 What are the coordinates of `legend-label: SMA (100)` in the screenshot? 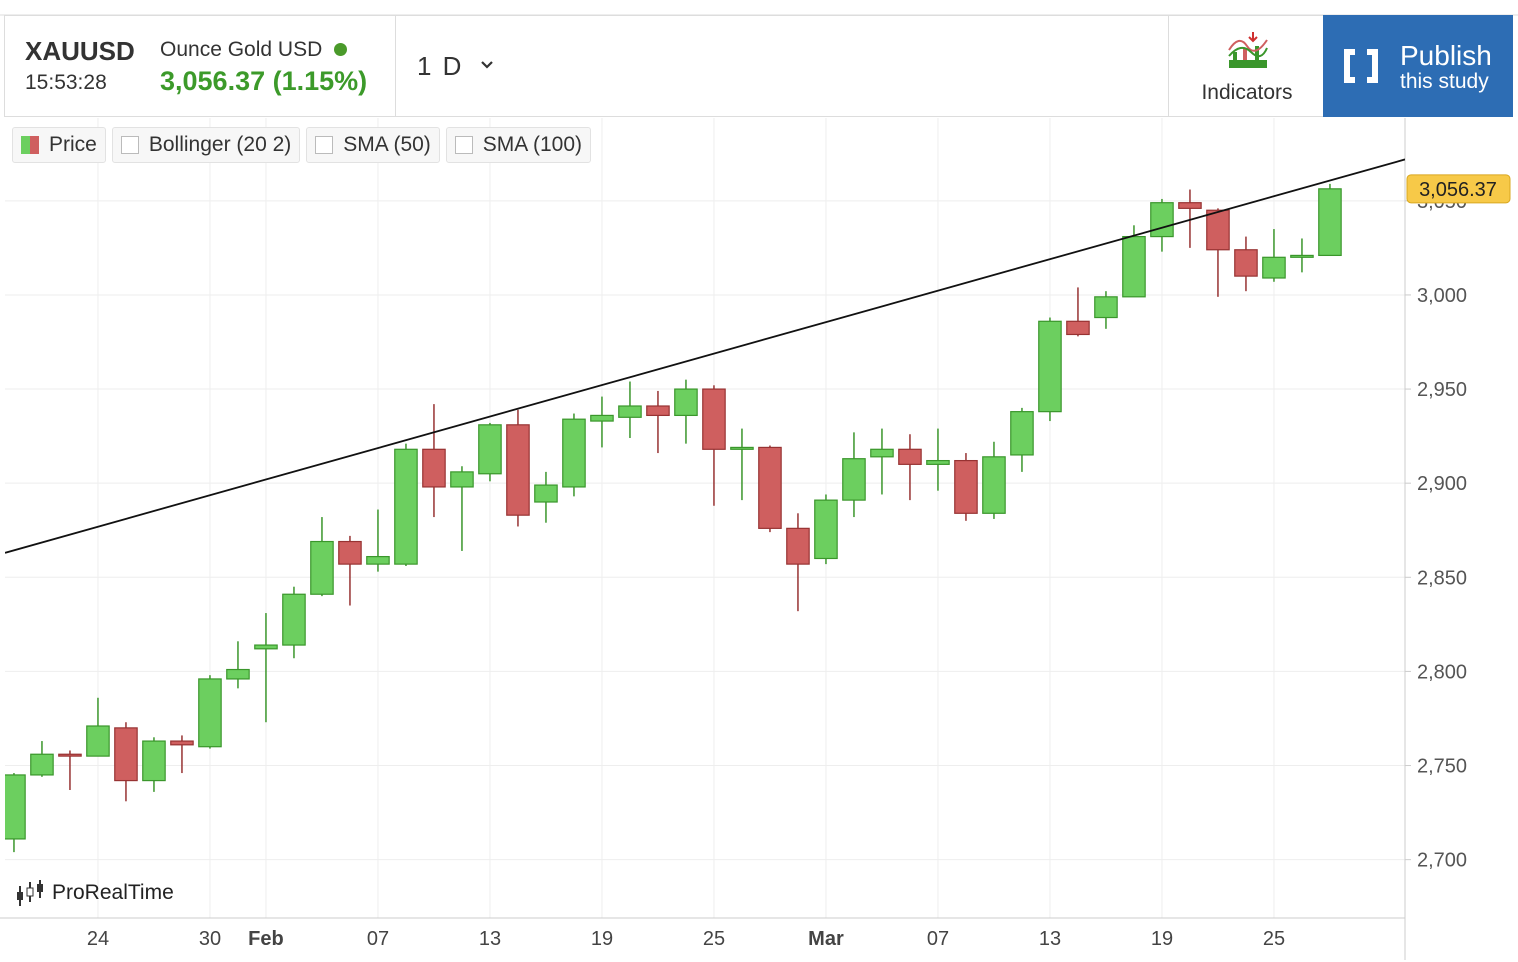 It's located at (532, 144).